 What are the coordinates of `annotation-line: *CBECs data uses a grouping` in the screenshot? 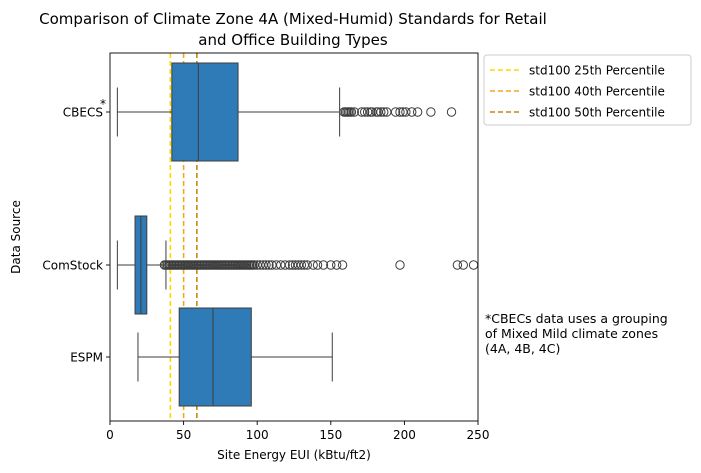 It's located at (576, 318).